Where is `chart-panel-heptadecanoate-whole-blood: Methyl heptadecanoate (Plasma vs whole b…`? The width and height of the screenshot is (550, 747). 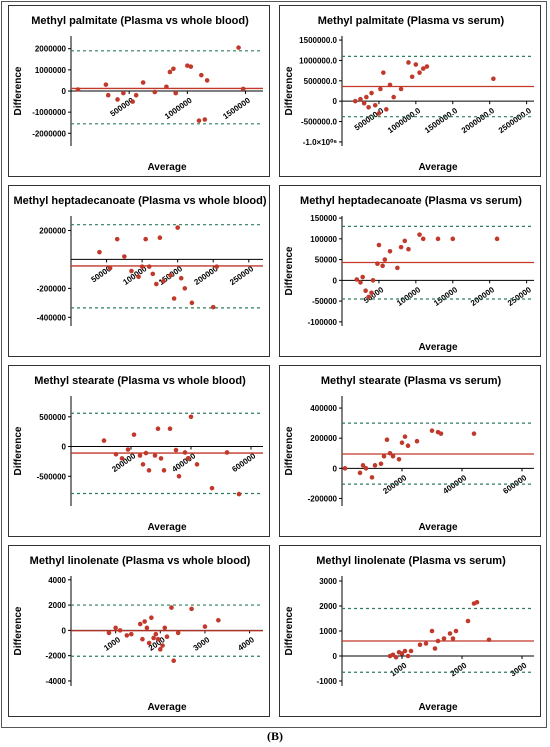 chart-panel-heptadecanoate-whole-blood: Methyl heptadecanoate (Plasma vs whole b… is located at coordinates (139, 271).